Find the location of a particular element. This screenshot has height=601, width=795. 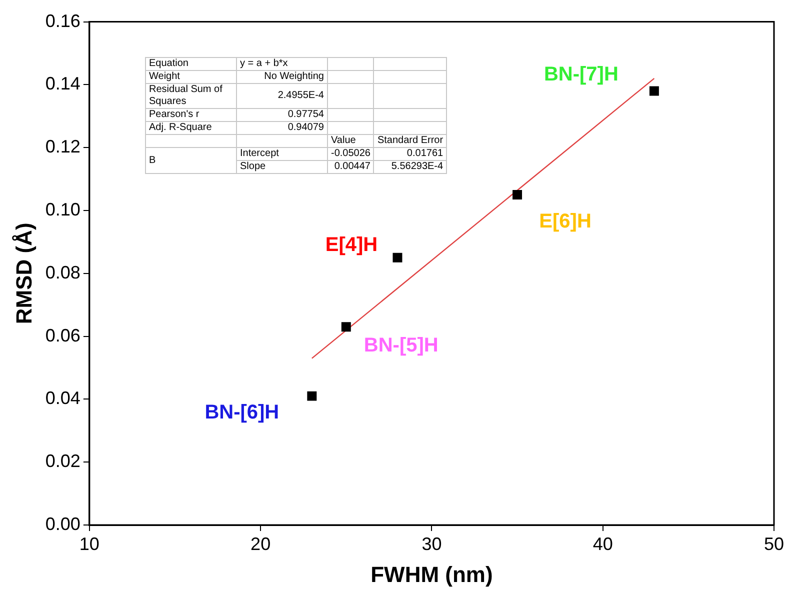

annotation: Weight is located at coordinates (191, 77).